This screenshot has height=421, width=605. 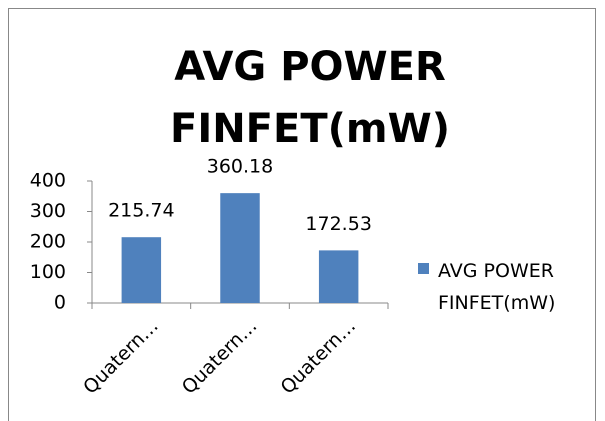 What do you see at coordinates (48, 211) in the screenshot?
I see `y-tick-label: 300` at bounding box center [48, 211].